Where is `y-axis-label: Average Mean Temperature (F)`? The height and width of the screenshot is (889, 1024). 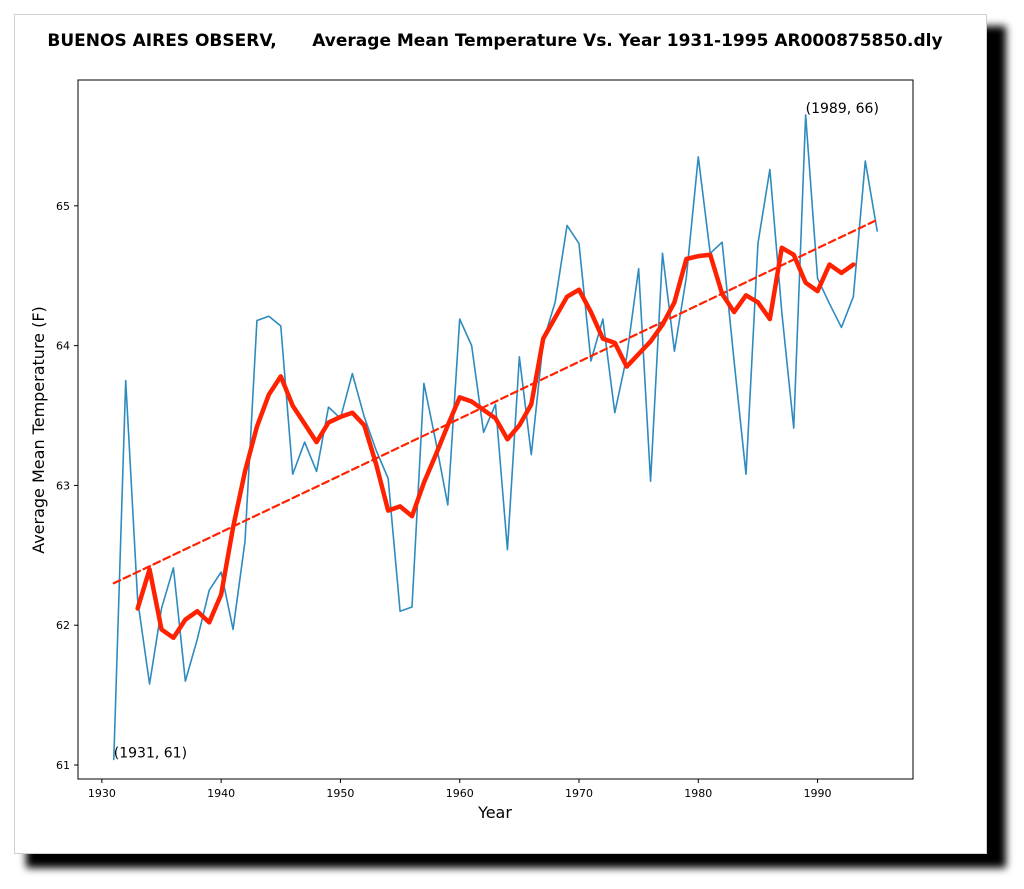
y-axis-label: Average Mean Temperature (F) is located at coordinates (38, 430).